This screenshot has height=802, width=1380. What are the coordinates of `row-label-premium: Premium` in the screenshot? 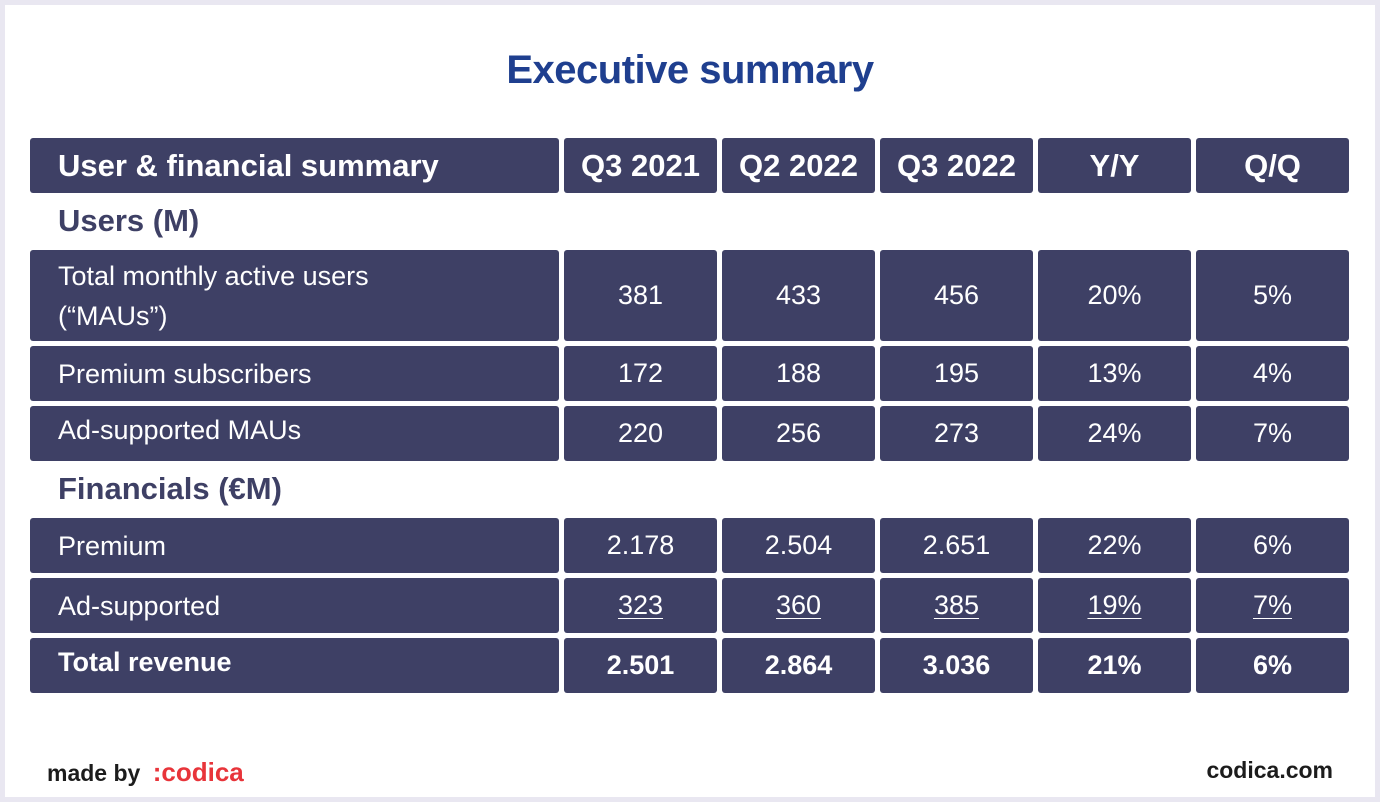 It's located at (294, 545).